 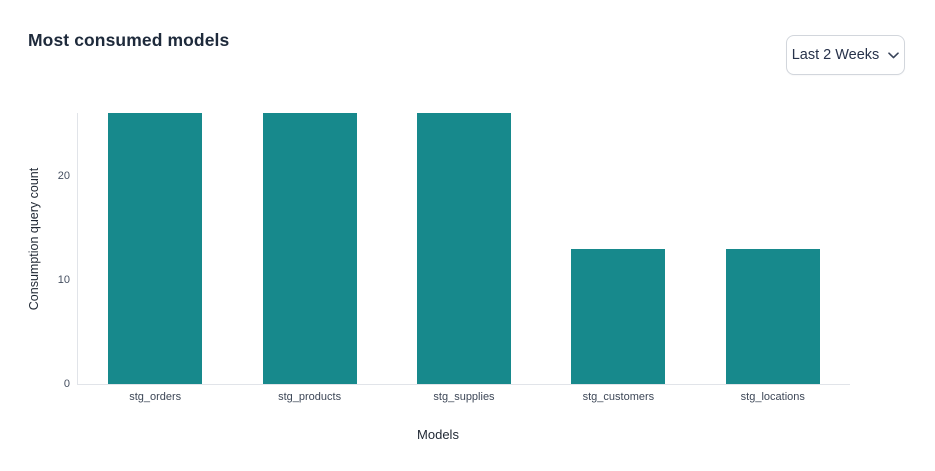 What do you see at coordinates (34, 239) in the screenshot?
I see `y-axis-label: Consumption query count` at bounding box center [34, 239].